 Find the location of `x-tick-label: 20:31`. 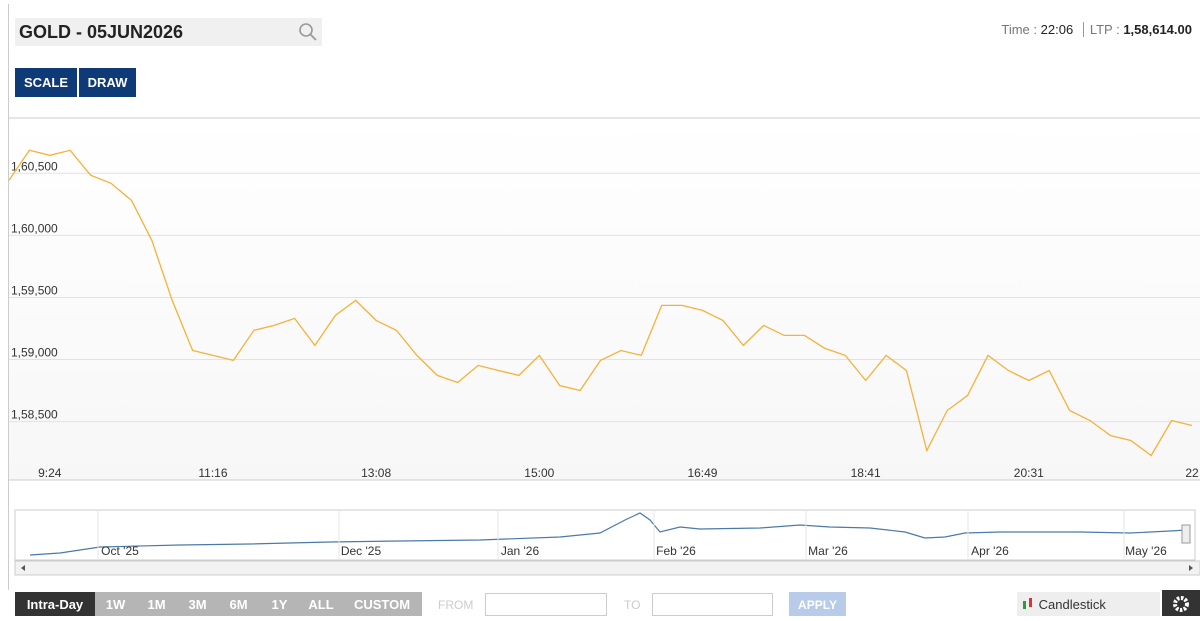

x-tick-label: 20:31 is located at coordinates (1029, 473).